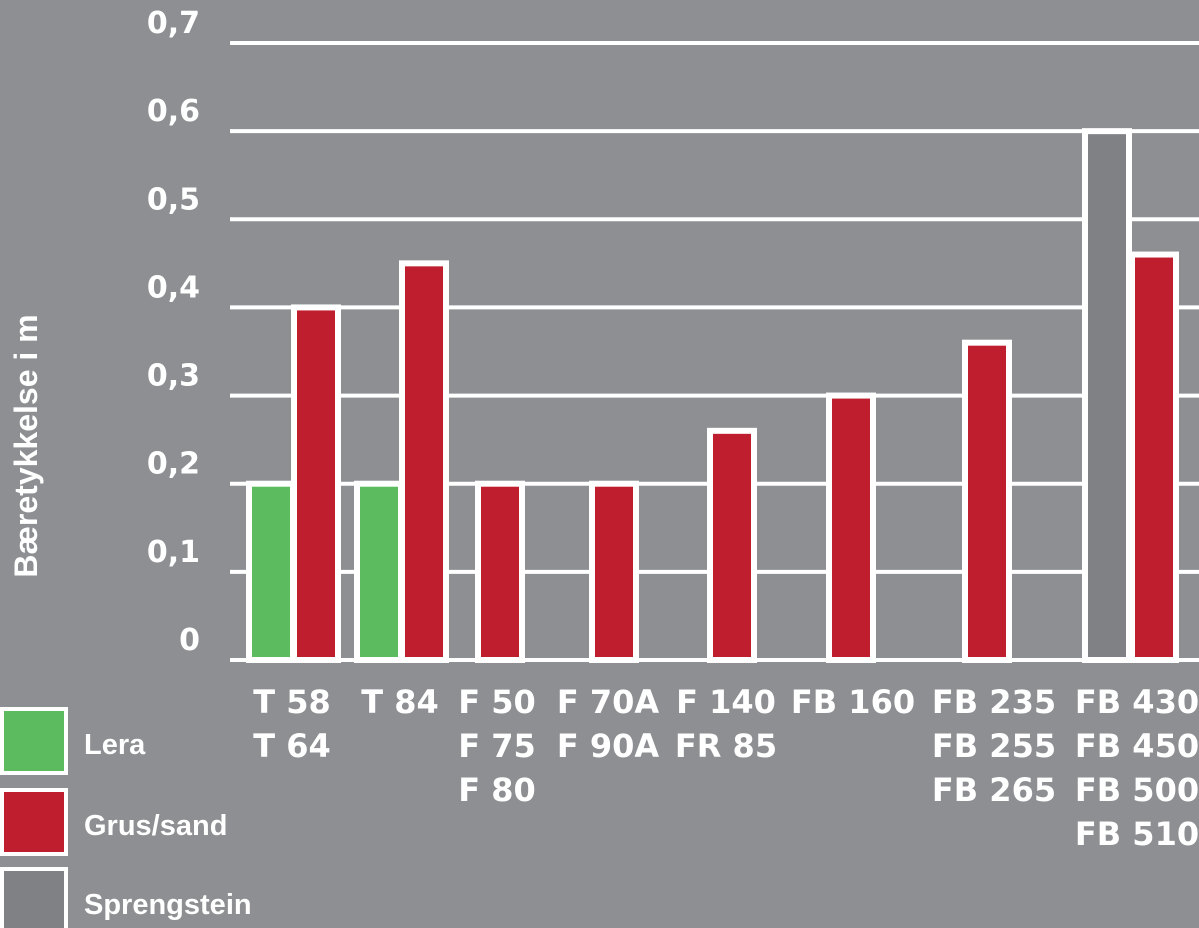  What do you see at coordinates (1137, 834) in the screenshot?
I see `category-label: FB 510` at bounding box center [1137, 834].